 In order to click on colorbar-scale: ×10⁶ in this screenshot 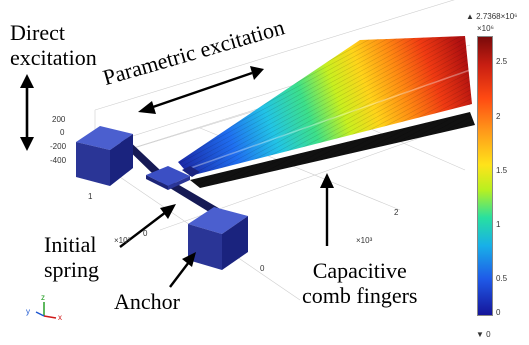, I will do `click(485, 28)`.